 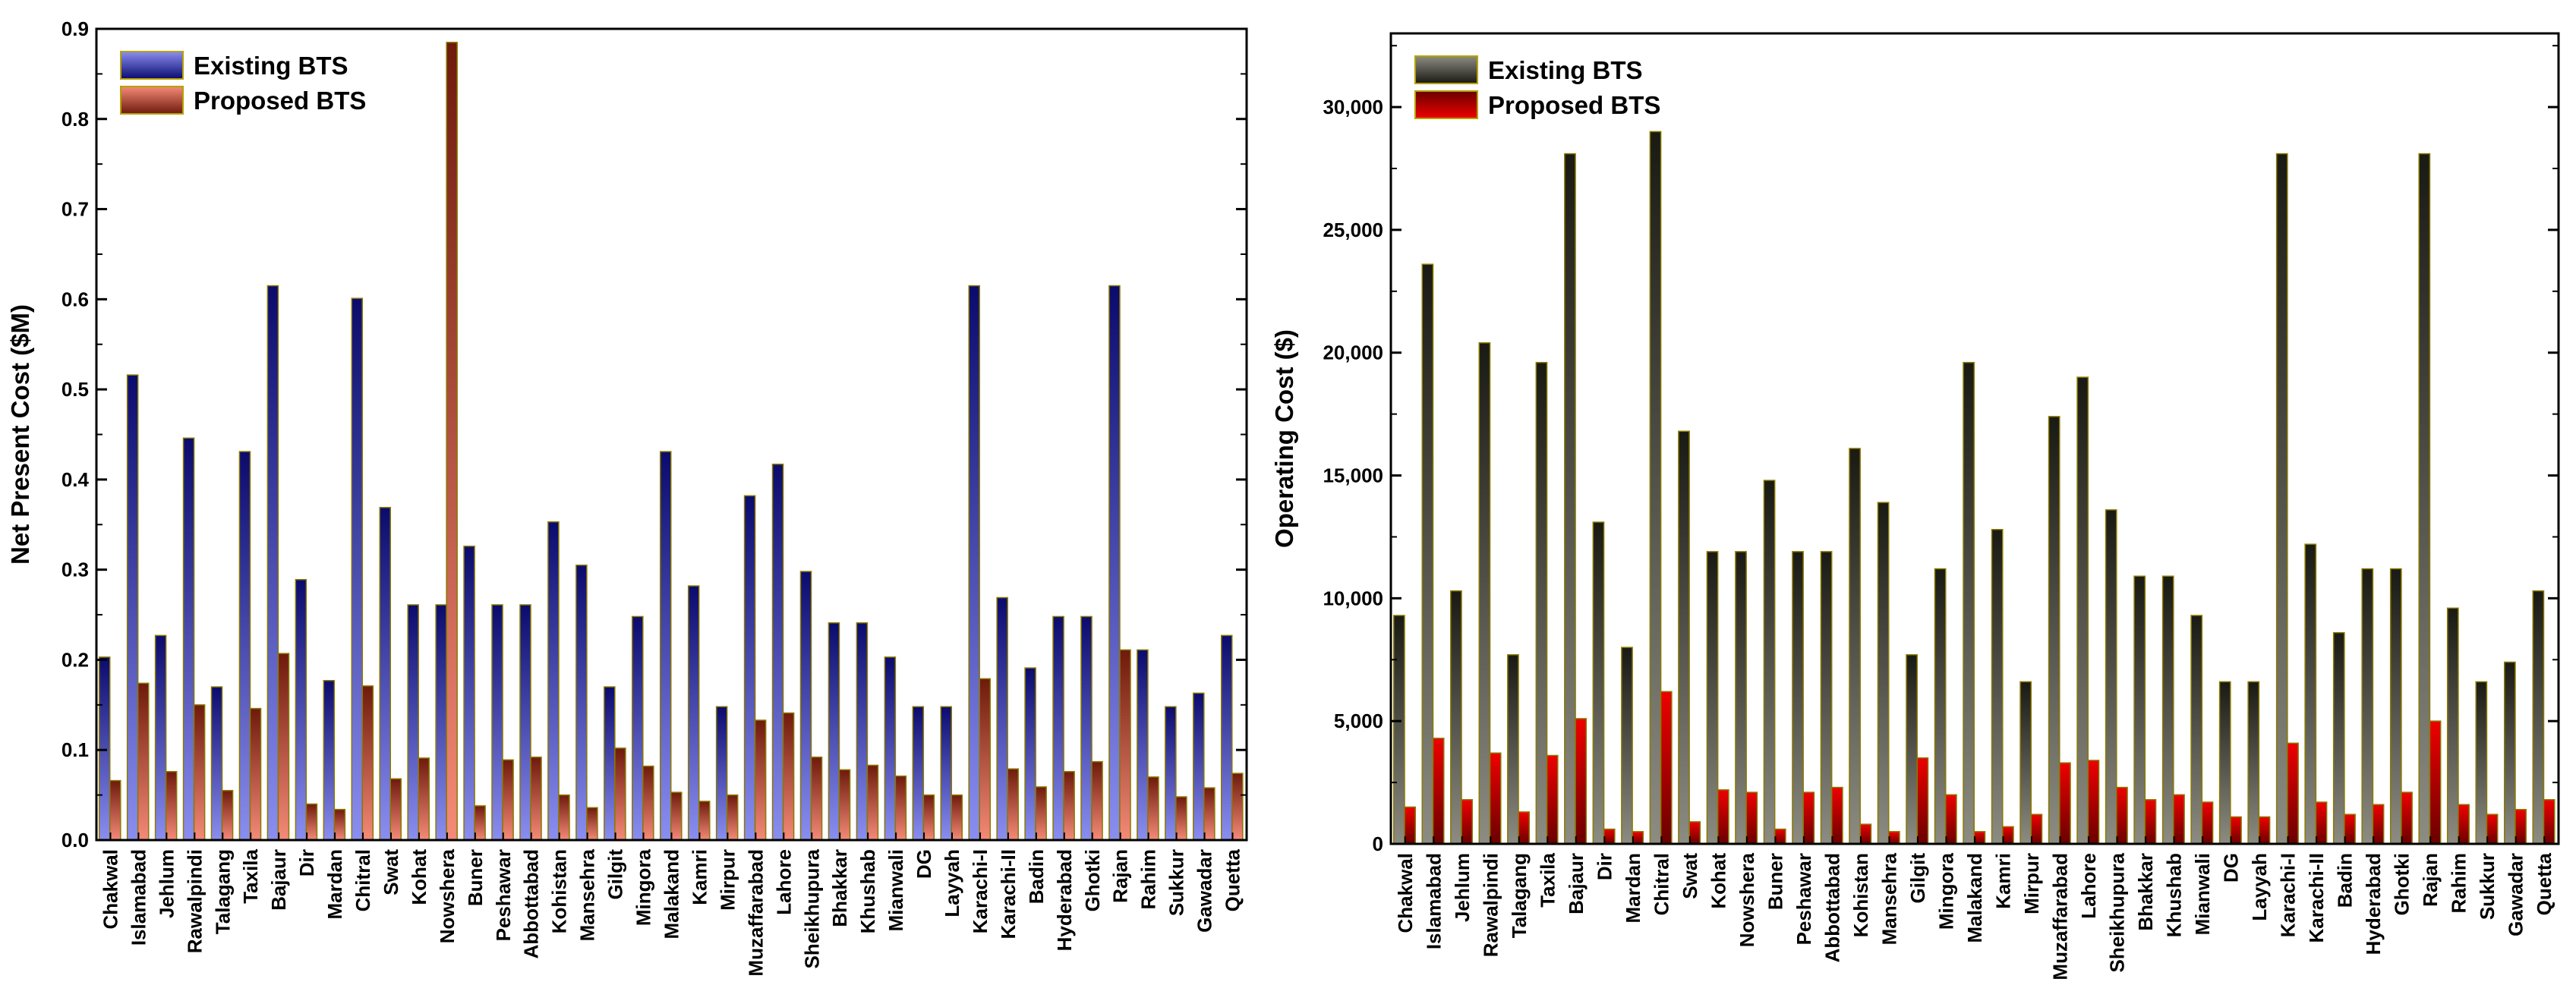 What do you see at coordinates (188, 639) in the screenshot?
I see `bar-existing-rawalpindi` at bounding box center [188, 639].